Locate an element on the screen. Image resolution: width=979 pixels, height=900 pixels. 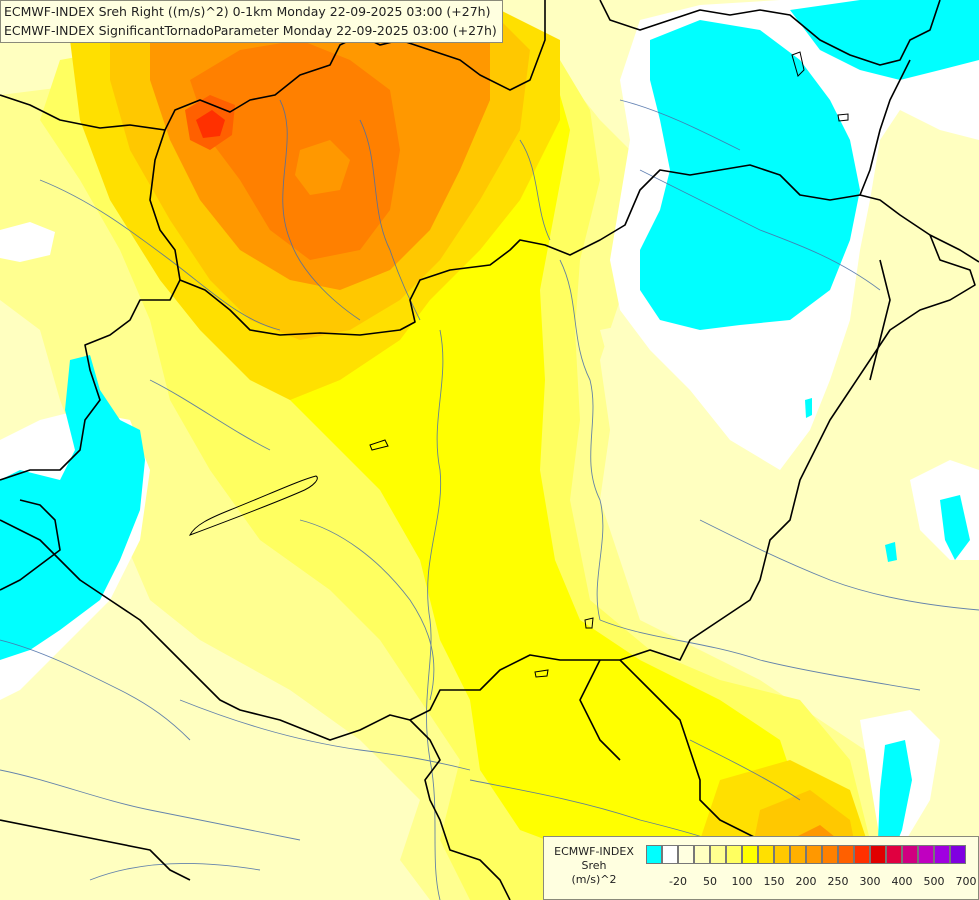
field-cyan-ne is located at coordinates (750, 175).